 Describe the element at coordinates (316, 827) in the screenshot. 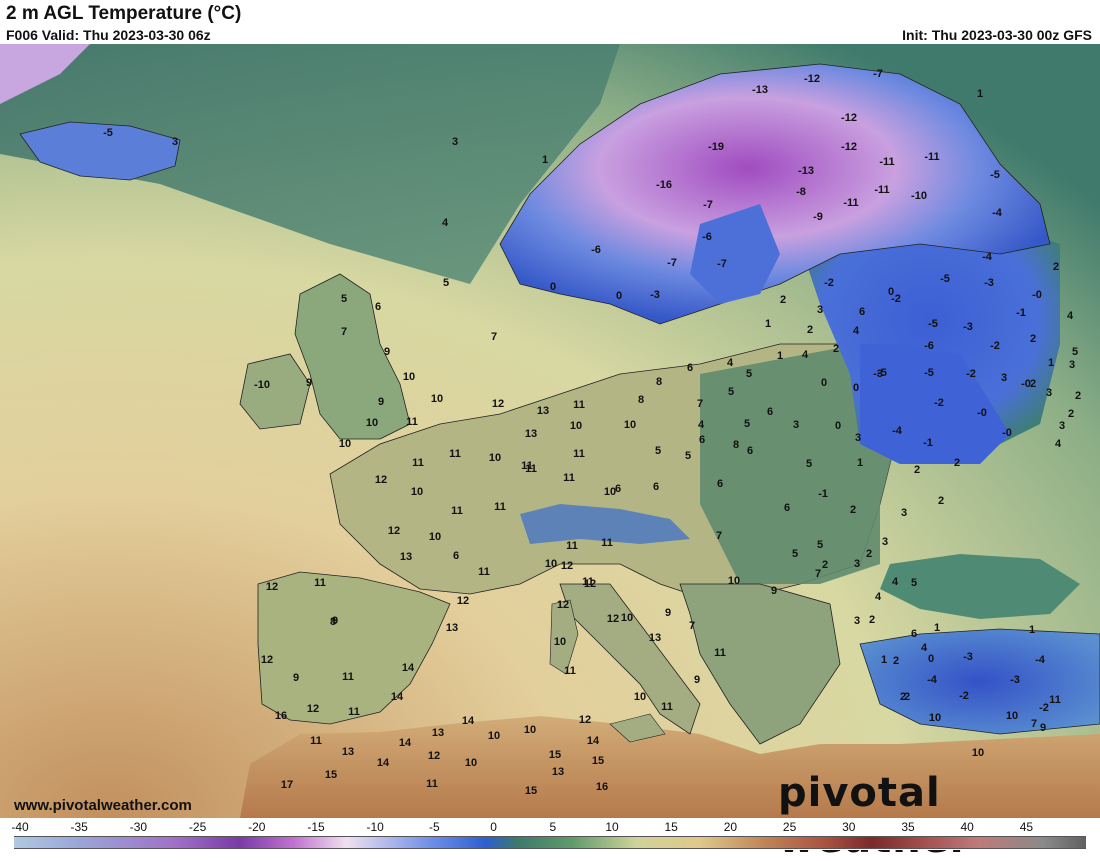

I see `colorbar-tick-label: -15` at that location.